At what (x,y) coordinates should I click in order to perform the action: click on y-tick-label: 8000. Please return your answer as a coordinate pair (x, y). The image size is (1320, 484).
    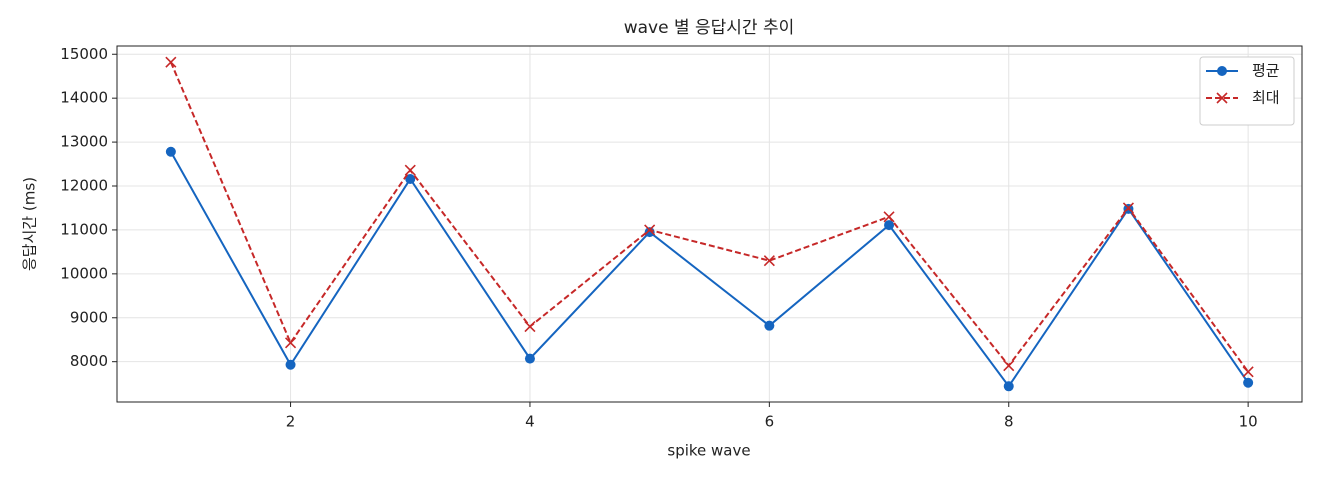
    Looking at the image, I should click on (89, 361).